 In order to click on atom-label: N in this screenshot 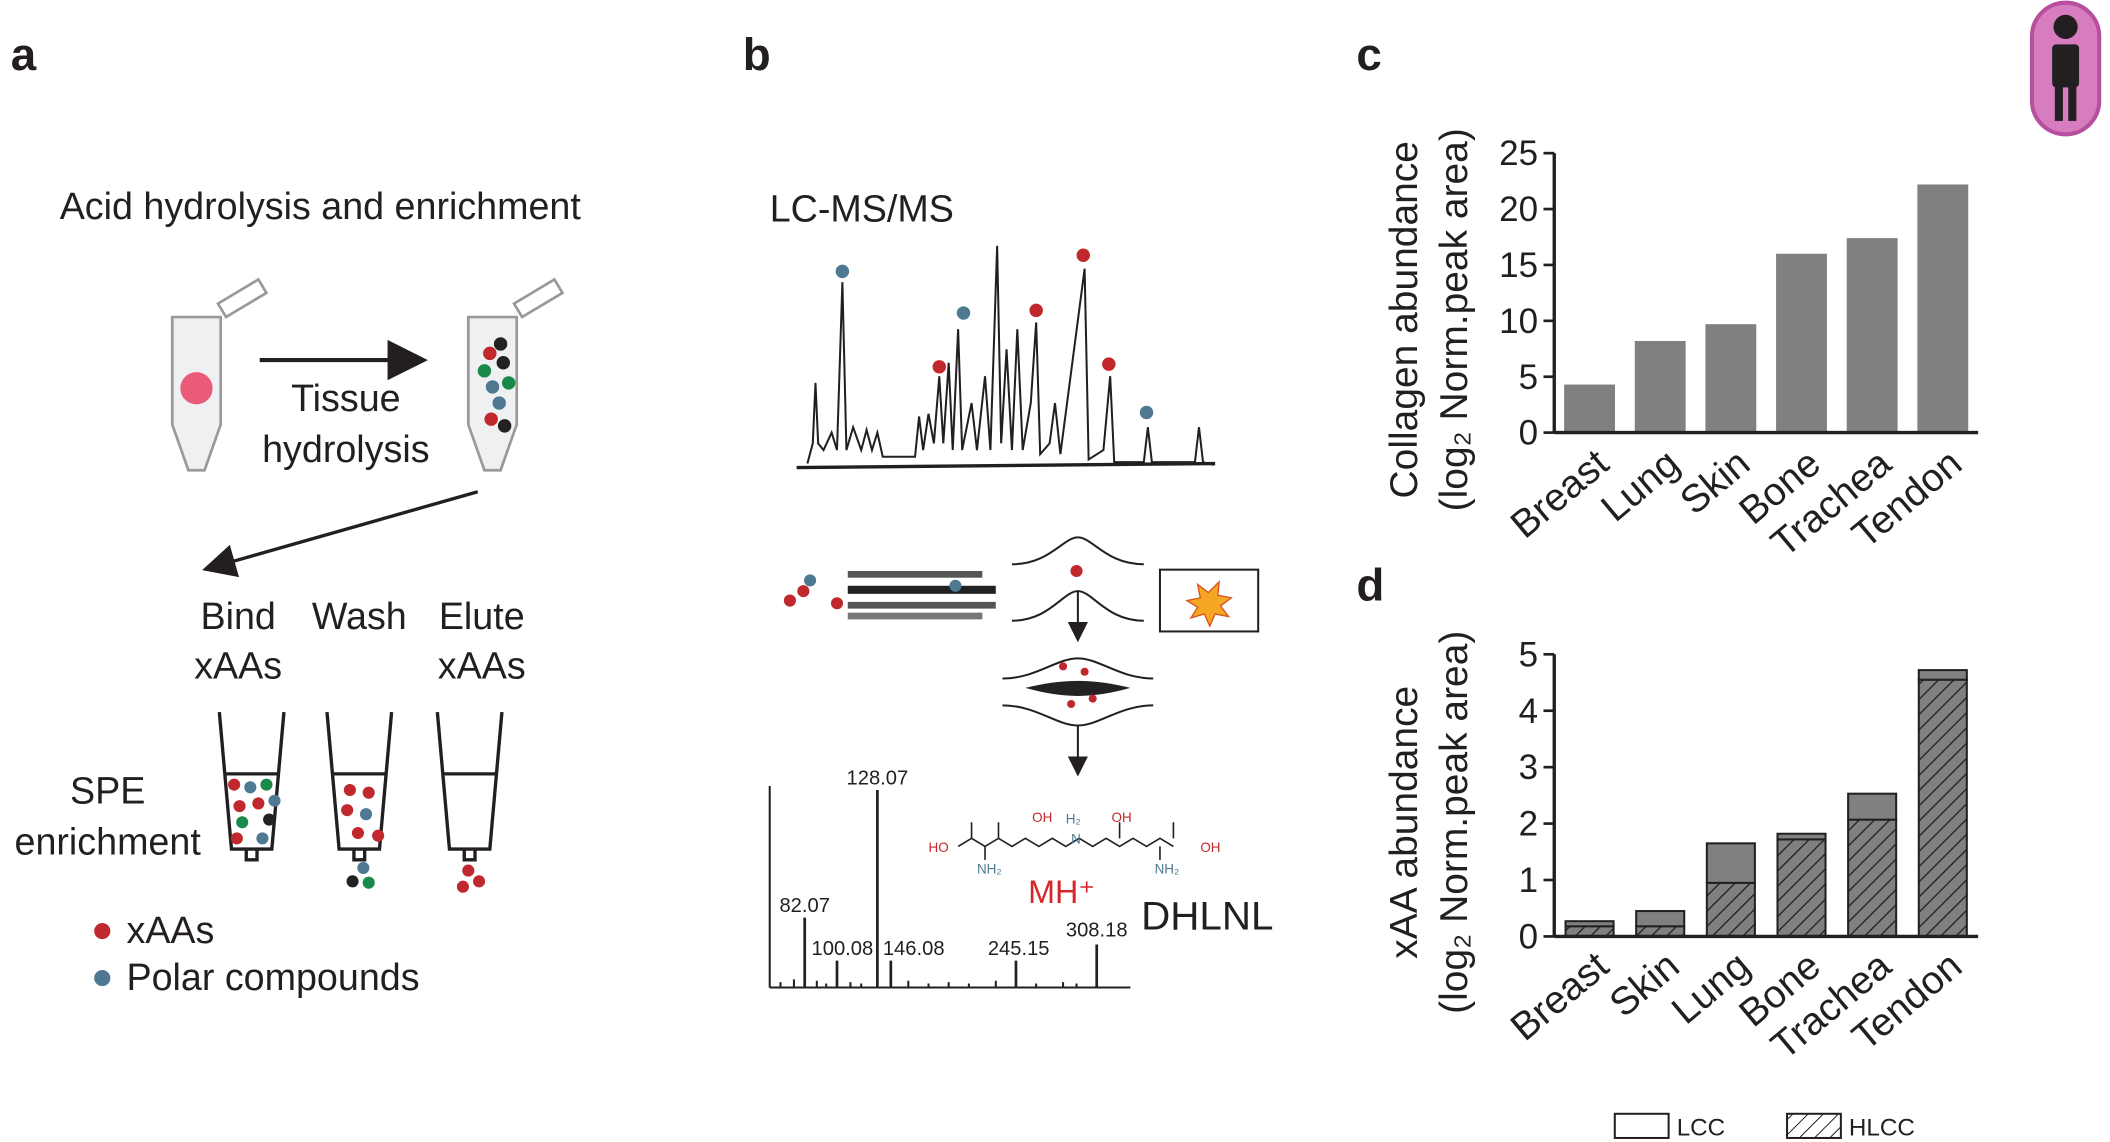, I will do `click(1076, 839)`.